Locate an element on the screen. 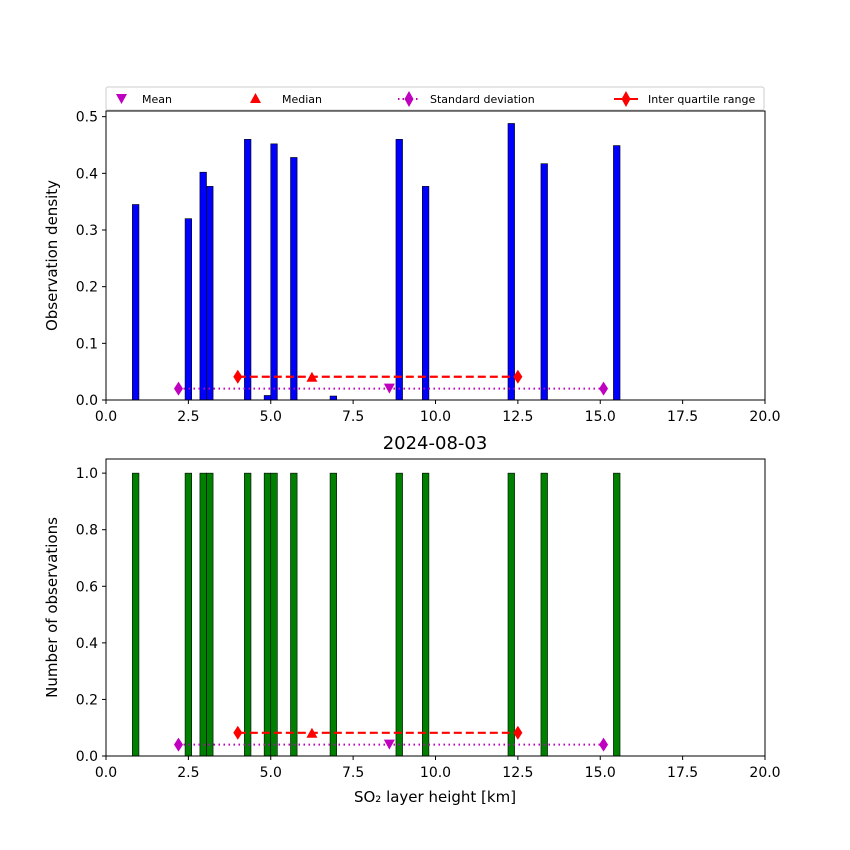  density-y-tick-label: 0.2 is located at coordinates (87, 288).